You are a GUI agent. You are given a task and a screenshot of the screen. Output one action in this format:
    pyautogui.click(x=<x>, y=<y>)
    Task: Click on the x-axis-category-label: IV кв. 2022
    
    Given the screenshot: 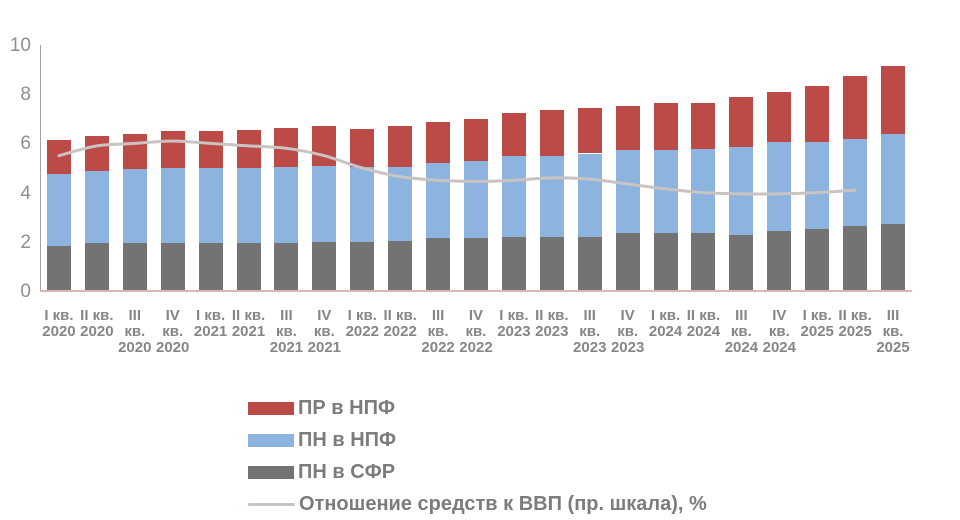 What is the action you would take?
    pyautogui.click(x=476, y=331)
    